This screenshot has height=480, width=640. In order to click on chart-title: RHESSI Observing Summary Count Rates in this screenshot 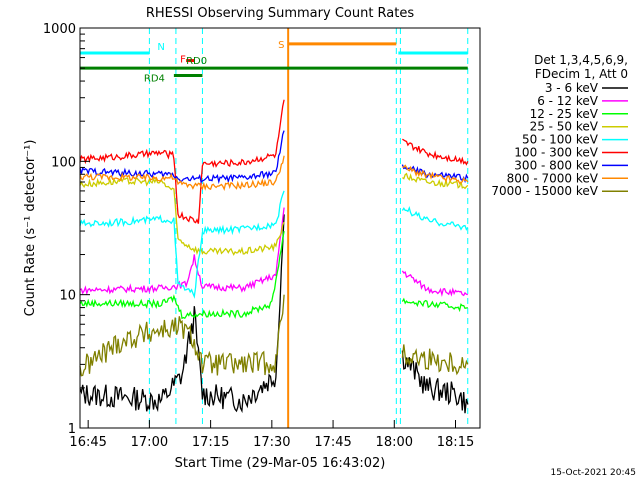, I will do `click(280, 13)`.